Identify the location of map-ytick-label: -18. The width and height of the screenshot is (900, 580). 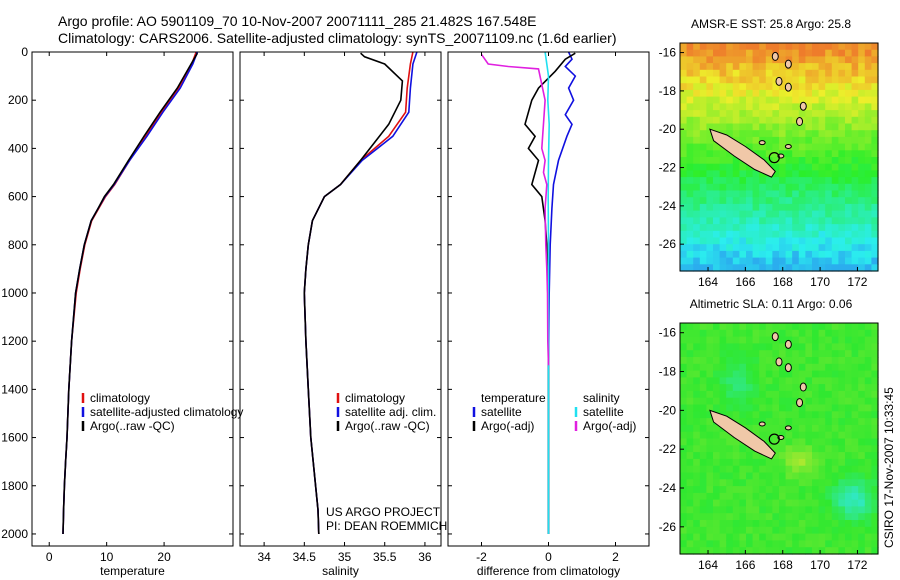
(668, 91).